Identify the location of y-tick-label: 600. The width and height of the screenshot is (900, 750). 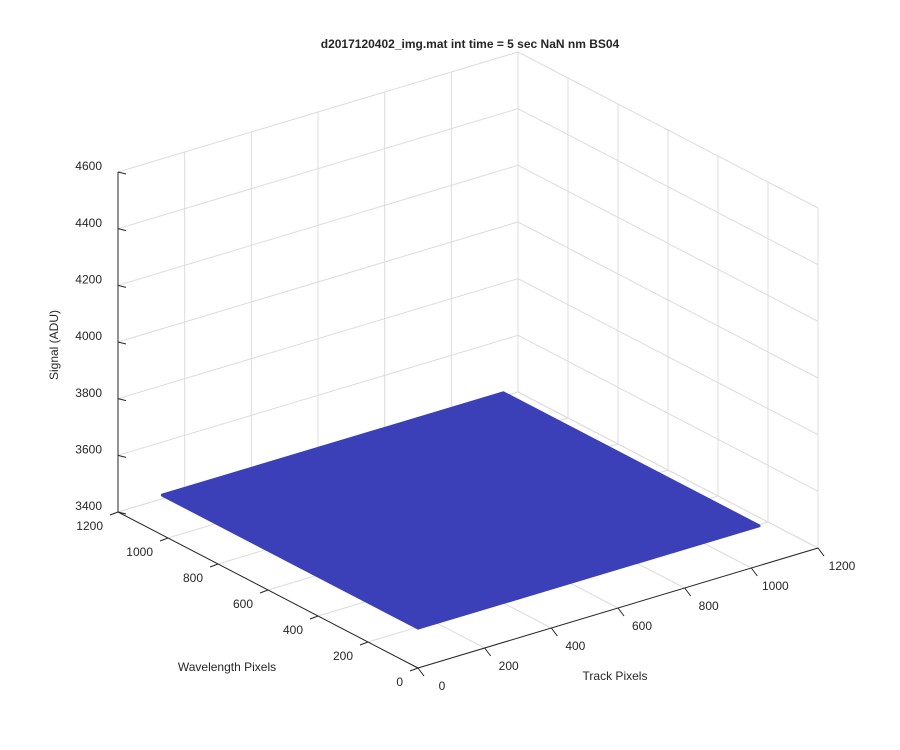
(243, 604).